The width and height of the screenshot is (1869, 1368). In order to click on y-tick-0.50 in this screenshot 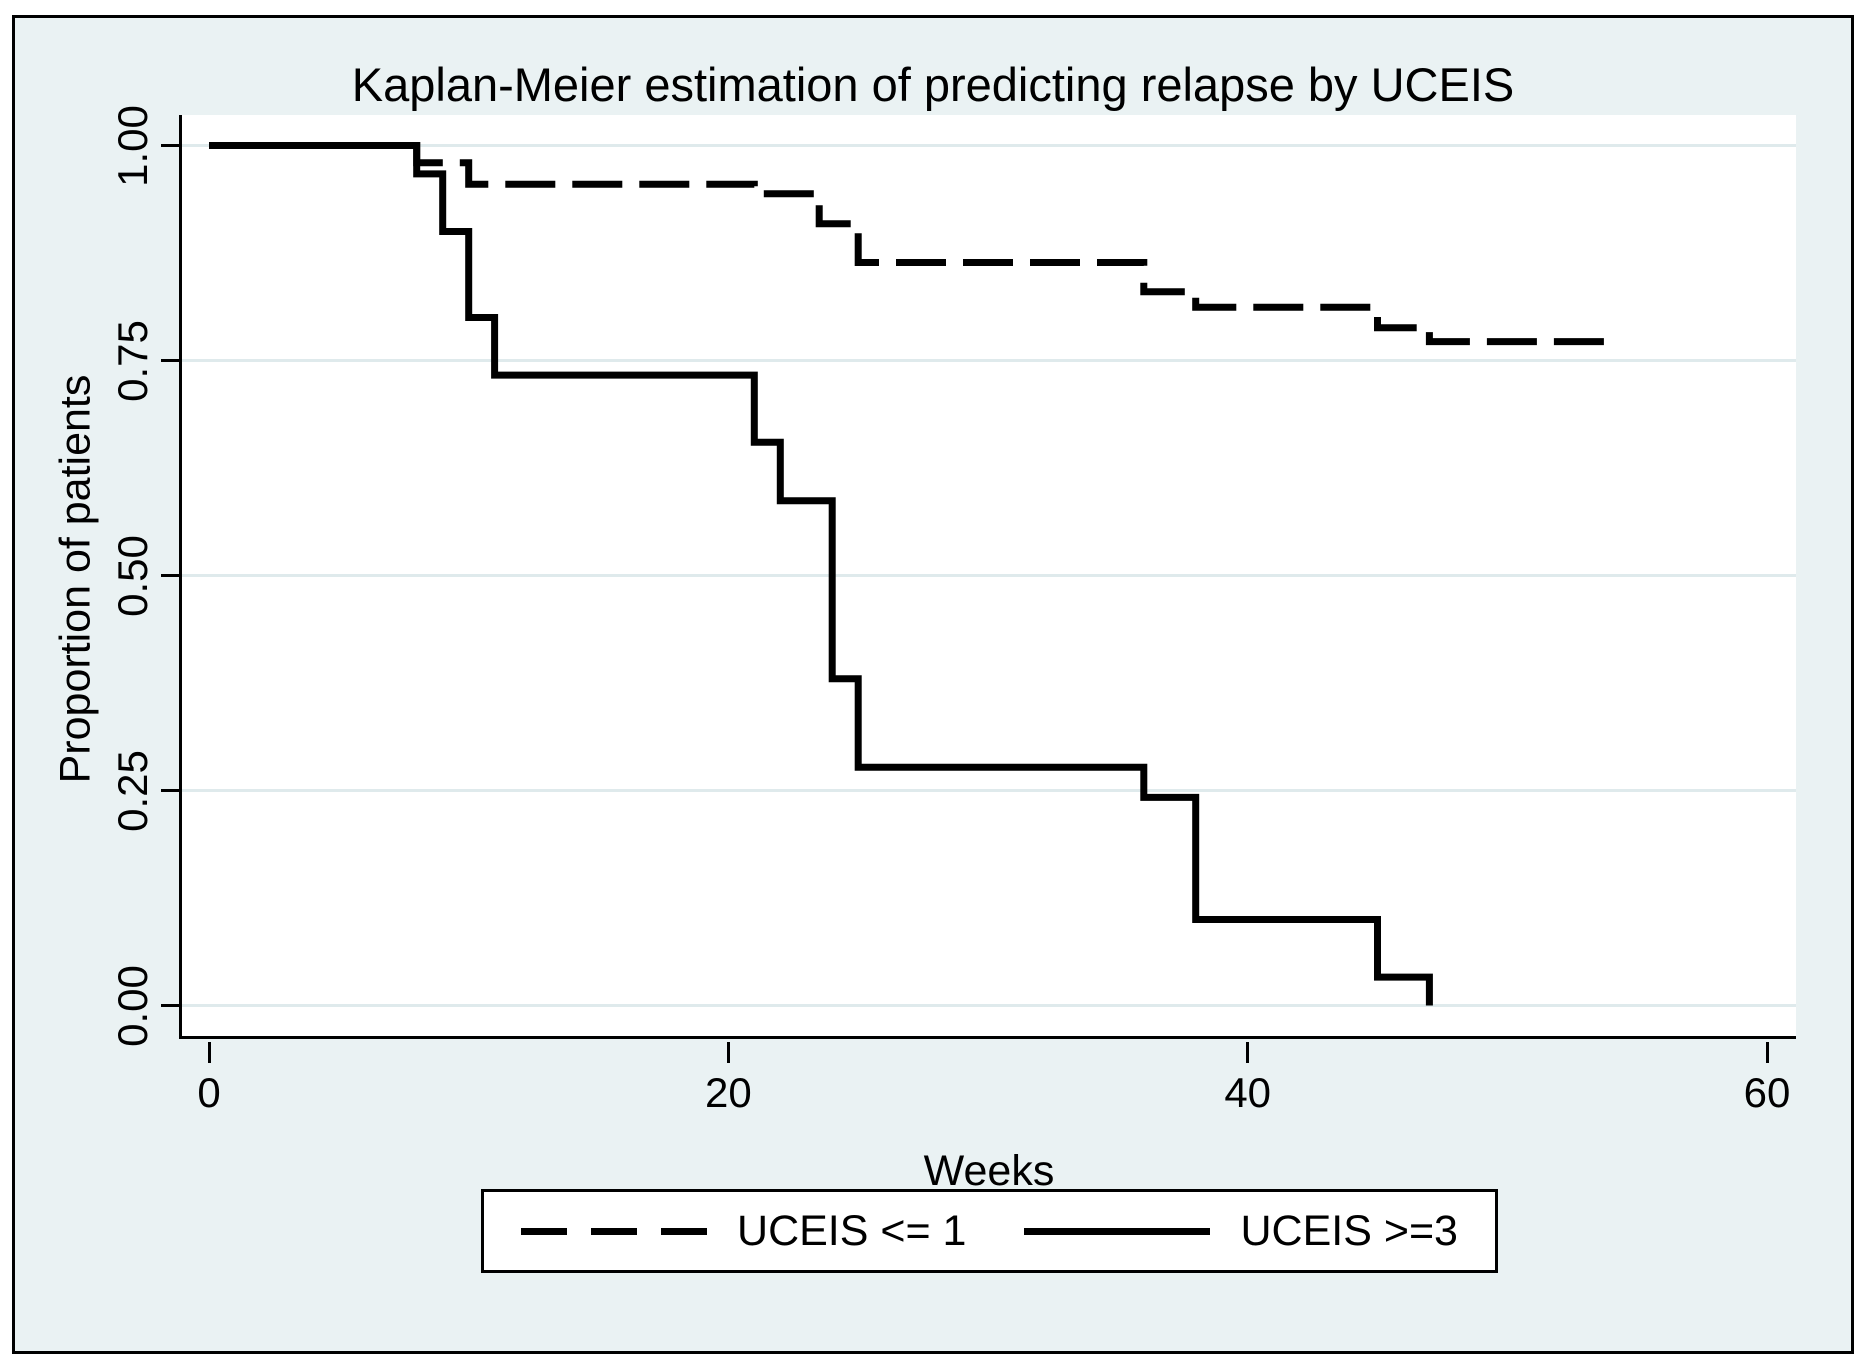, I will do `click(171, 575)`.